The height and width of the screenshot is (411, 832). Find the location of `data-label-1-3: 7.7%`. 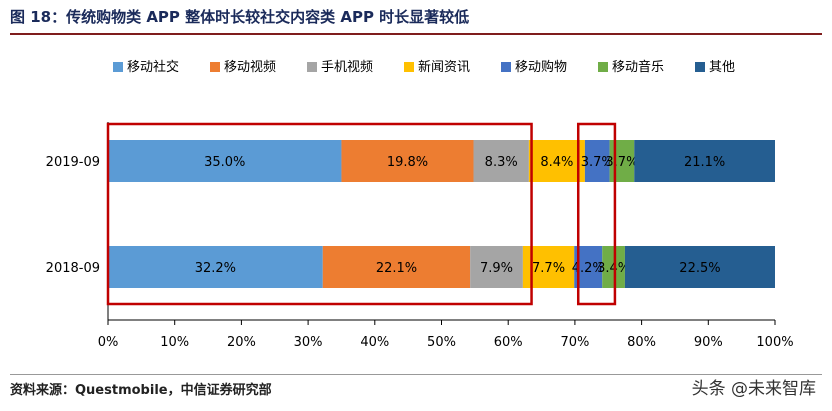

data-label-1-3: 7.7% is located at coordinates (548, 268).